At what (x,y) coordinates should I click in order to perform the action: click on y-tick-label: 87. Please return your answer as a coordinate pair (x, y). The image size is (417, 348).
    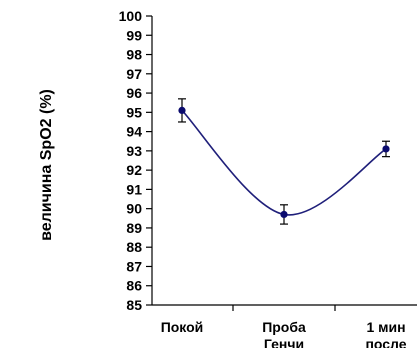
    Looking at the image, I should click on (134, 266).